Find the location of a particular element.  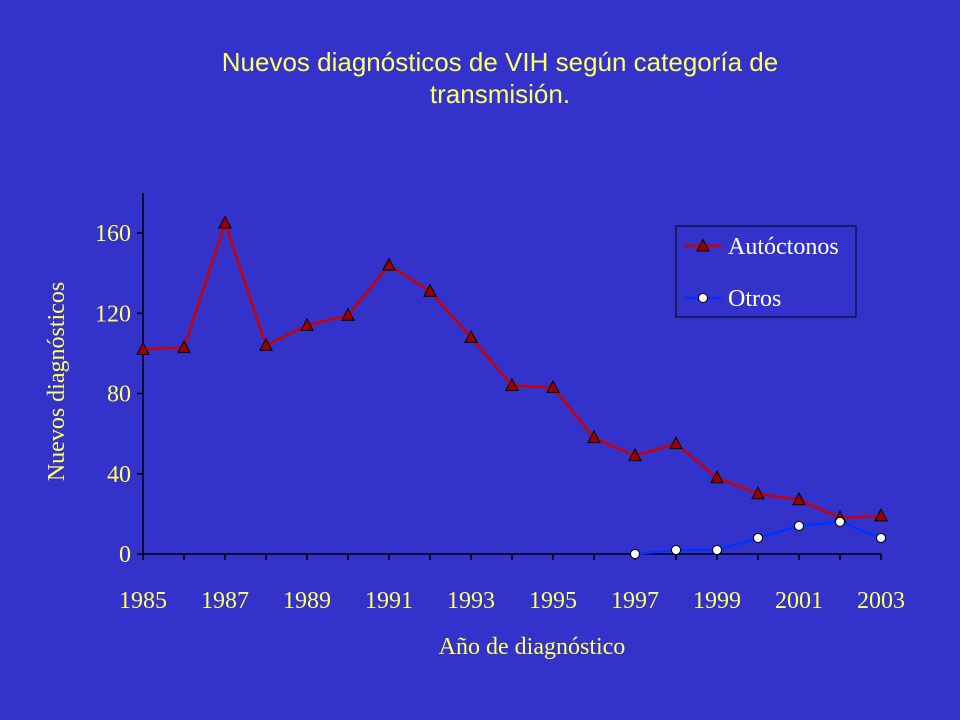

x-tick-label: 1997 is located at coordinates (635, 601).